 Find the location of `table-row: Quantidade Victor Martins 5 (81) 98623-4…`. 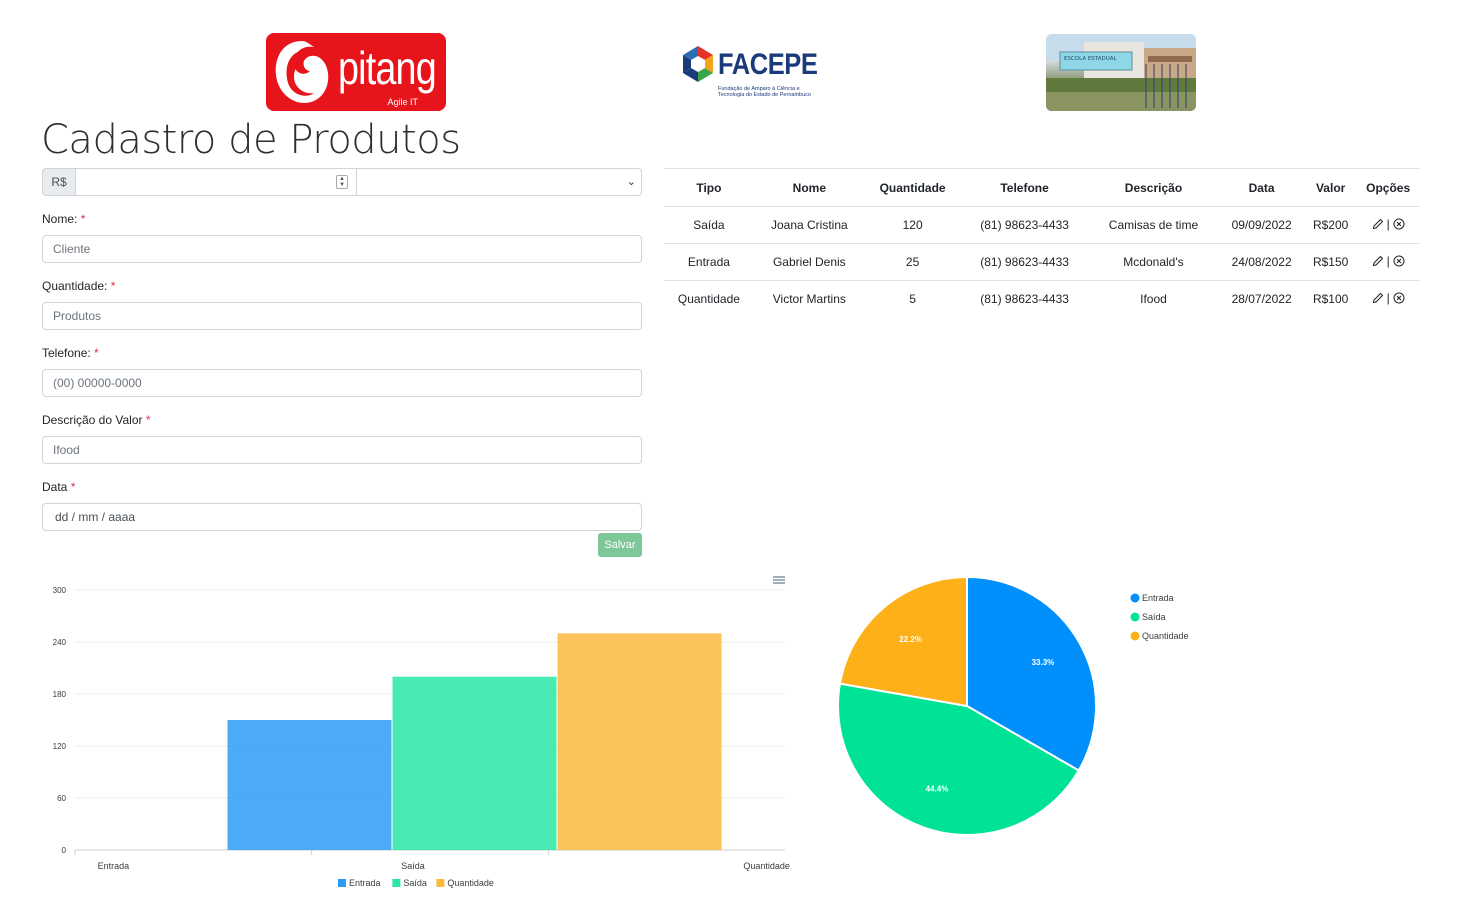

table-row: Quantidade Victor Martins 5 (81) 98623-4… is located at coordinates (1042, 299).